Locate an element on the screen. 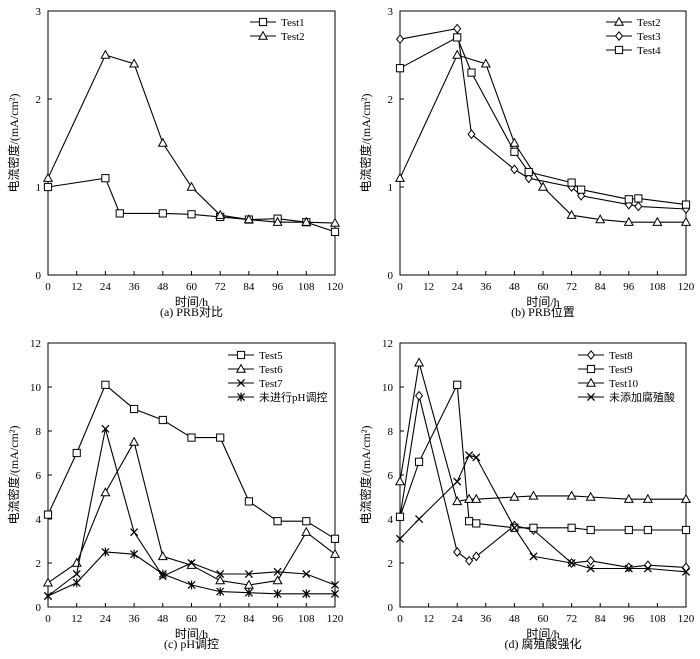 This screenshot has width=700, height=659. legend-label: Test5 is located at coordinates (271, 356).